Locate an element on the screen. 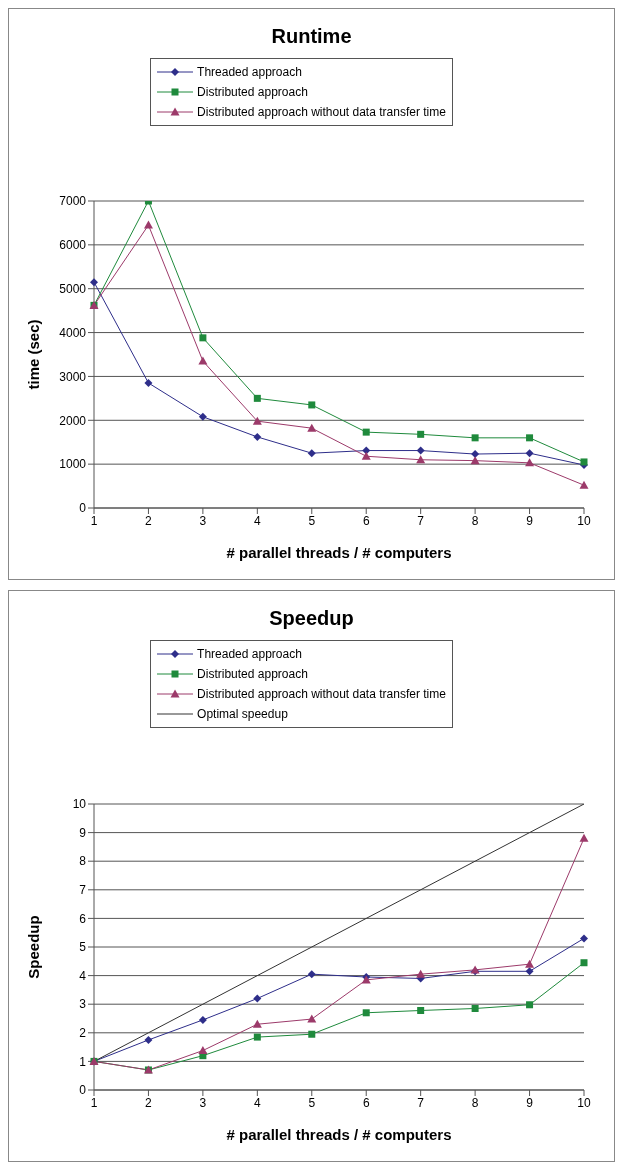 The height and width of the screenshot is (1171, 623). y-tick-label: 2 is located at coordinates (83, 1033).